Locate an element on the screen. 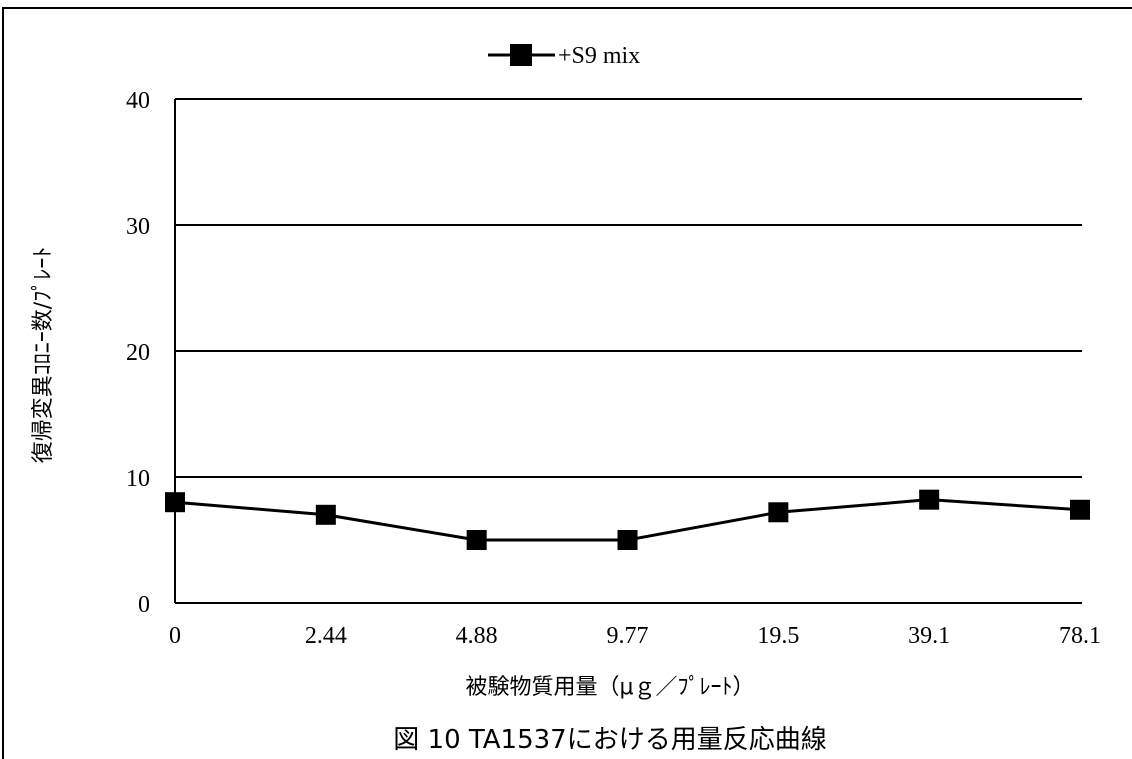  x-tick-label-4.88: 4.88 is located at coordinates (477, 636).